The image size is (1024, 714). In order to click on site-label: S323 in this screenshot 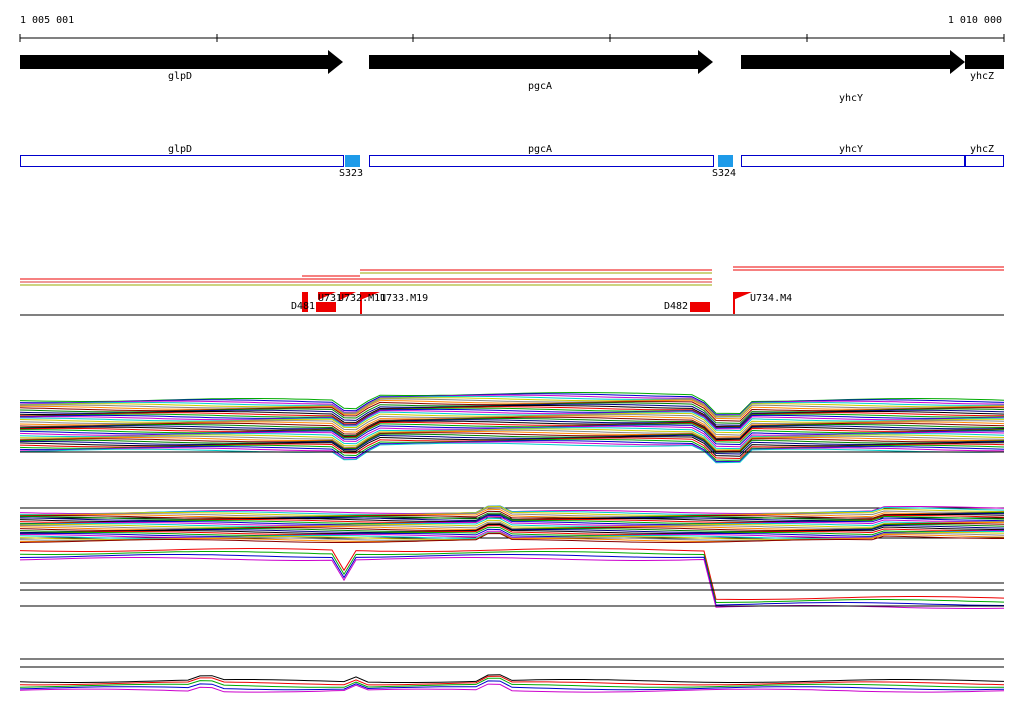, I will do `click(351, 173)`.